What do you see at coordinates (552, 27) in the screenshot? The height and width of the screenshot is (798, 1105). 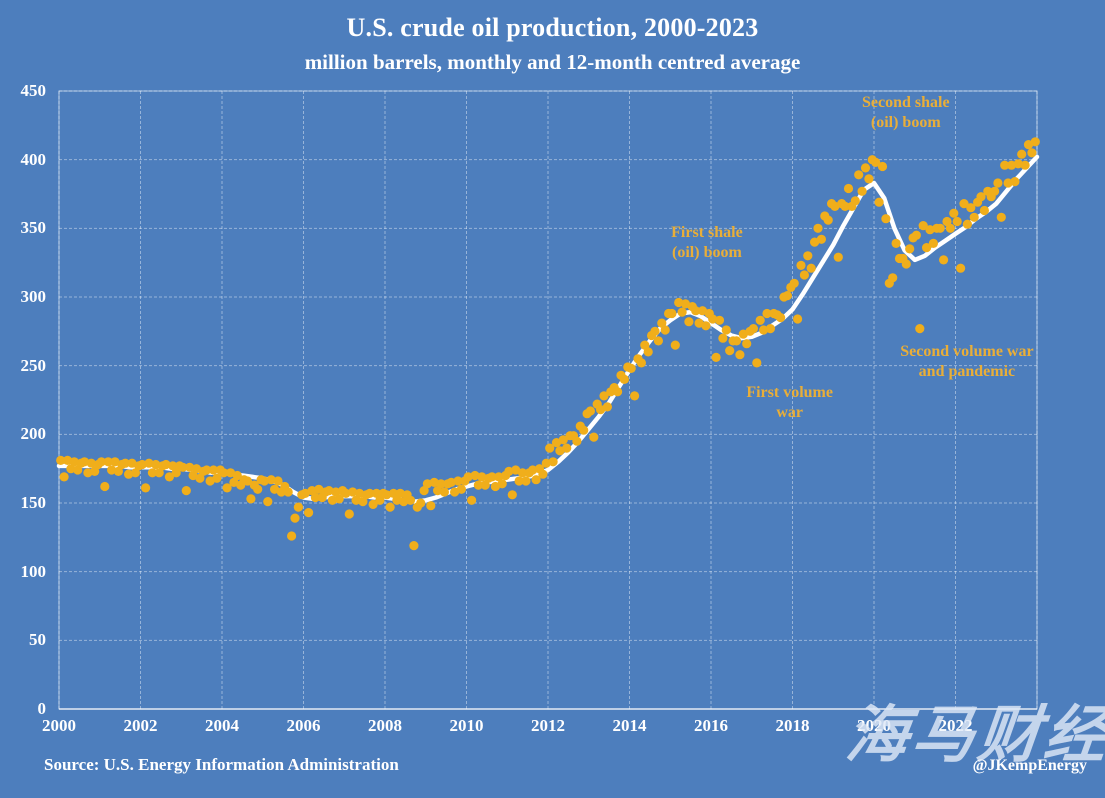 I see `chart-title: U.S. crude oil production, 2000-2023` at bounding box center [552, 27].